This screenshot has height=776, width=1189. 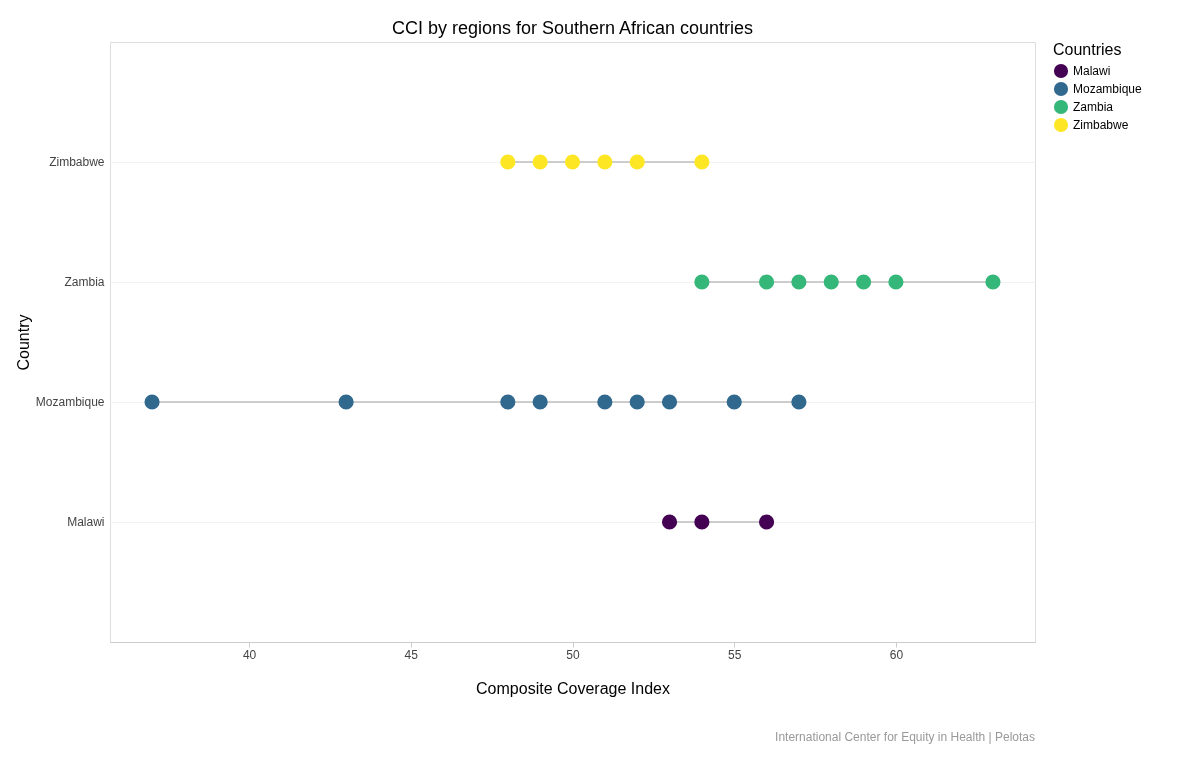 What do you see at coordinates (1108, 89) in the screenshot?
I see `legend-label: Mozambique` at bounding box center [1108, 89].